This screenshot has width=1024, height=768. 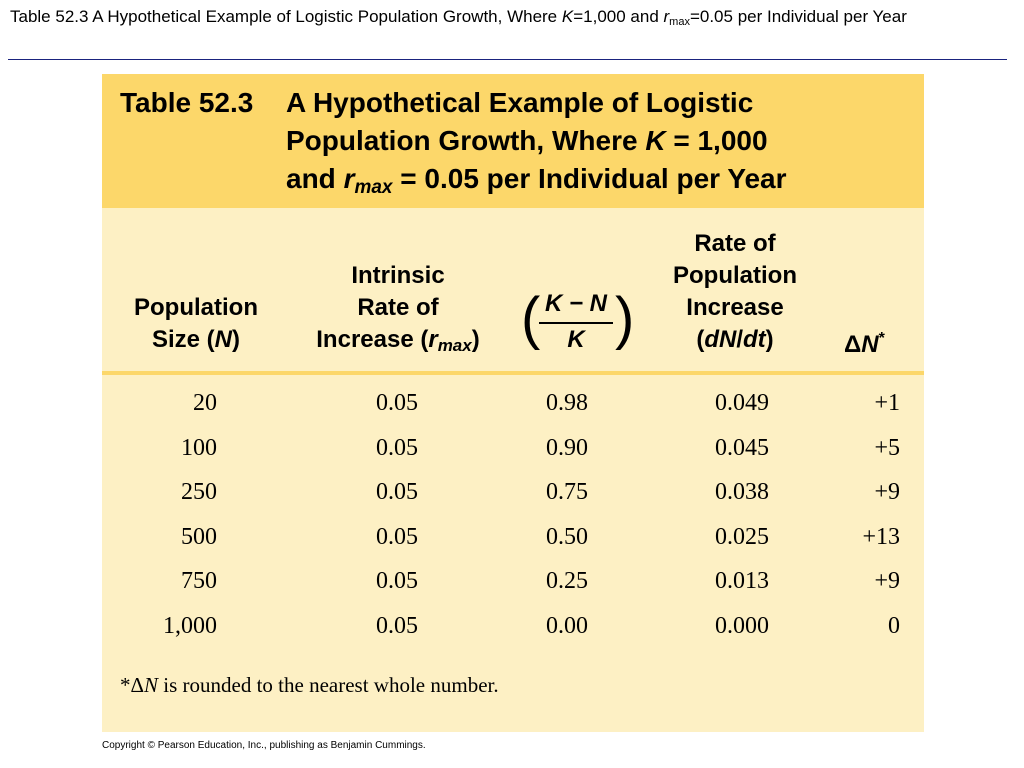 I want to click on header-fraction: ( K − N K ), so click(x=578, y=322).